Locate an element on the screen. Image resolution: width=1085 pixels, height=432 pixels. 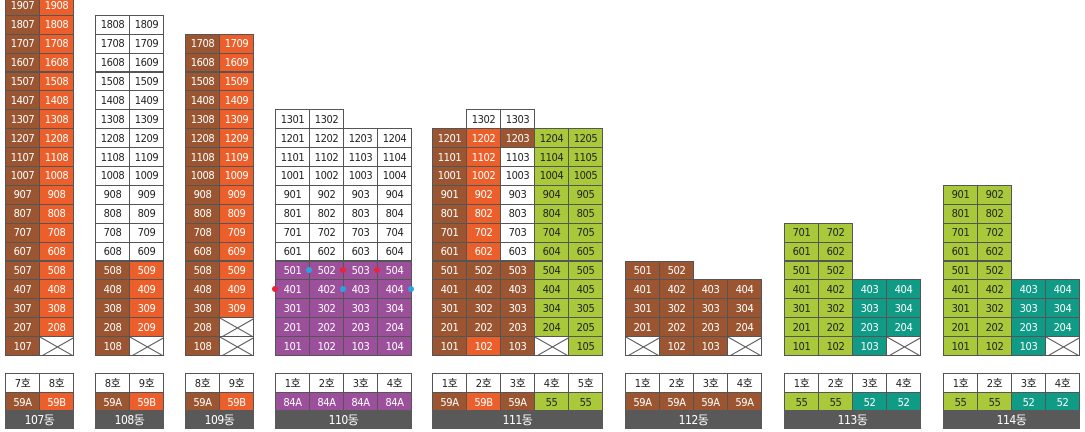
unit-cell: 301 is located at coordinates (960, 308).